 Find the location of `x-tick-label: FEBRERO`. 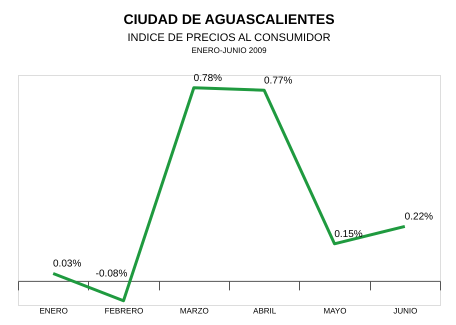

x-tick-label: FEBRERO is located at coordinates (124, 311).